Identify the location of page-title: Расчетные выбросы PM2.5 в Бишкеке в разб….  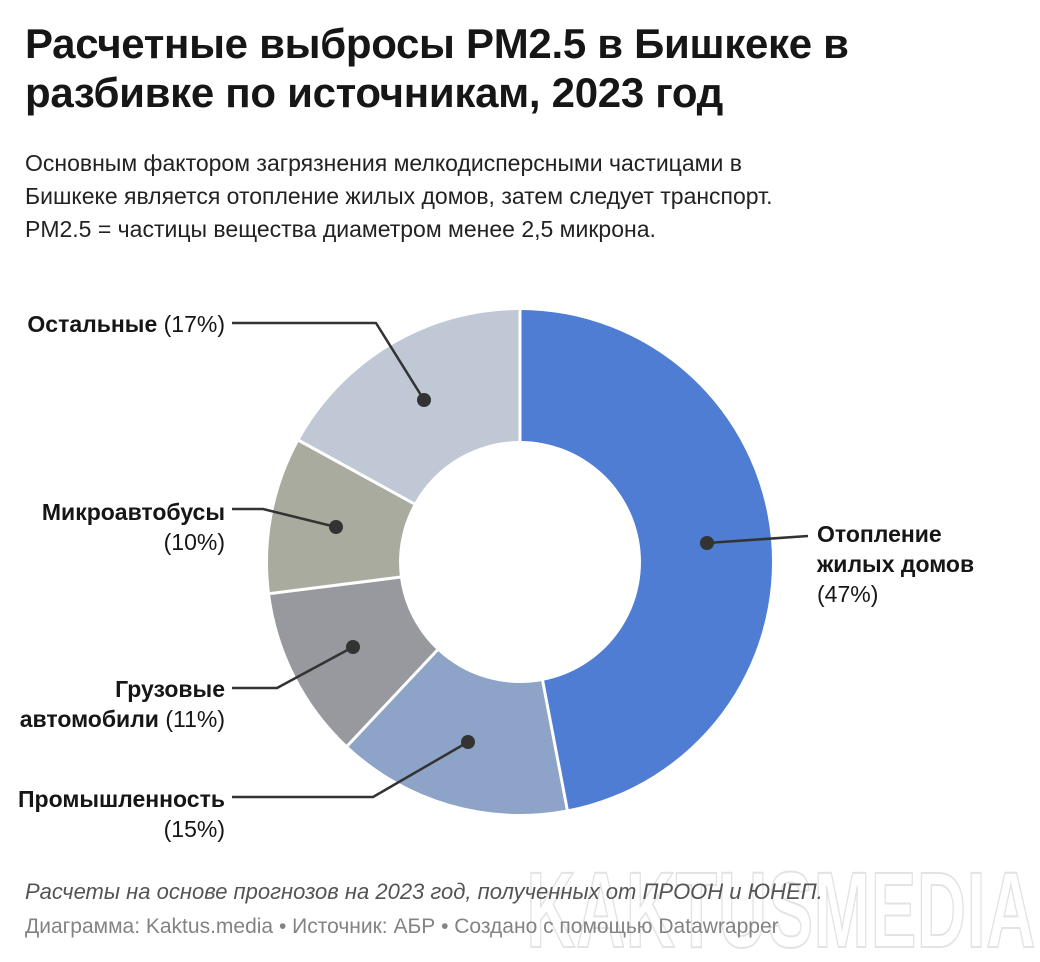
(515, 68).